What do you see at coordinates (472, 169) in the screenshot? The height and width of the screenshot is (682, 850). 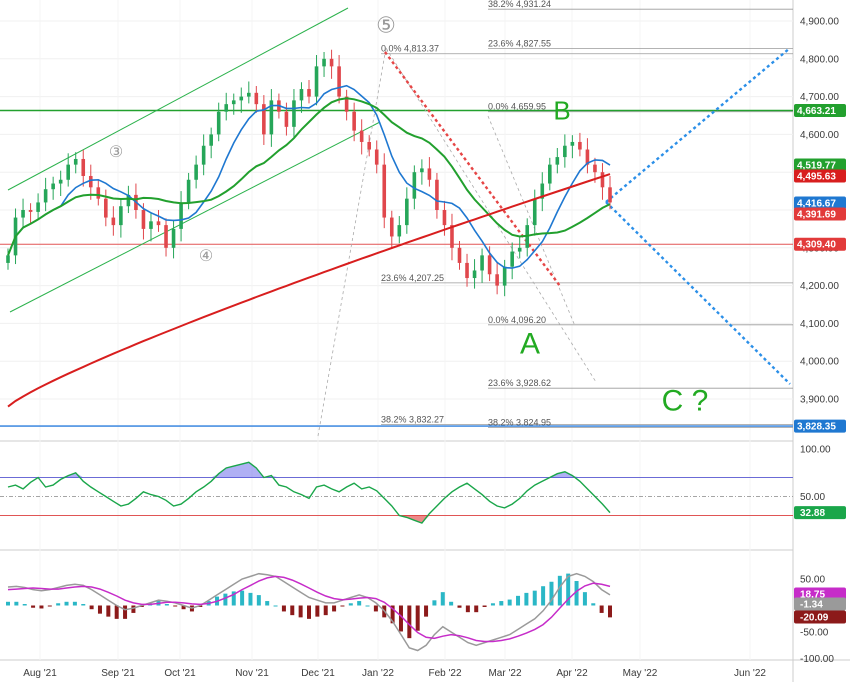 I see `downtrend-line-red-dotted` at bounding box center [472, 169].